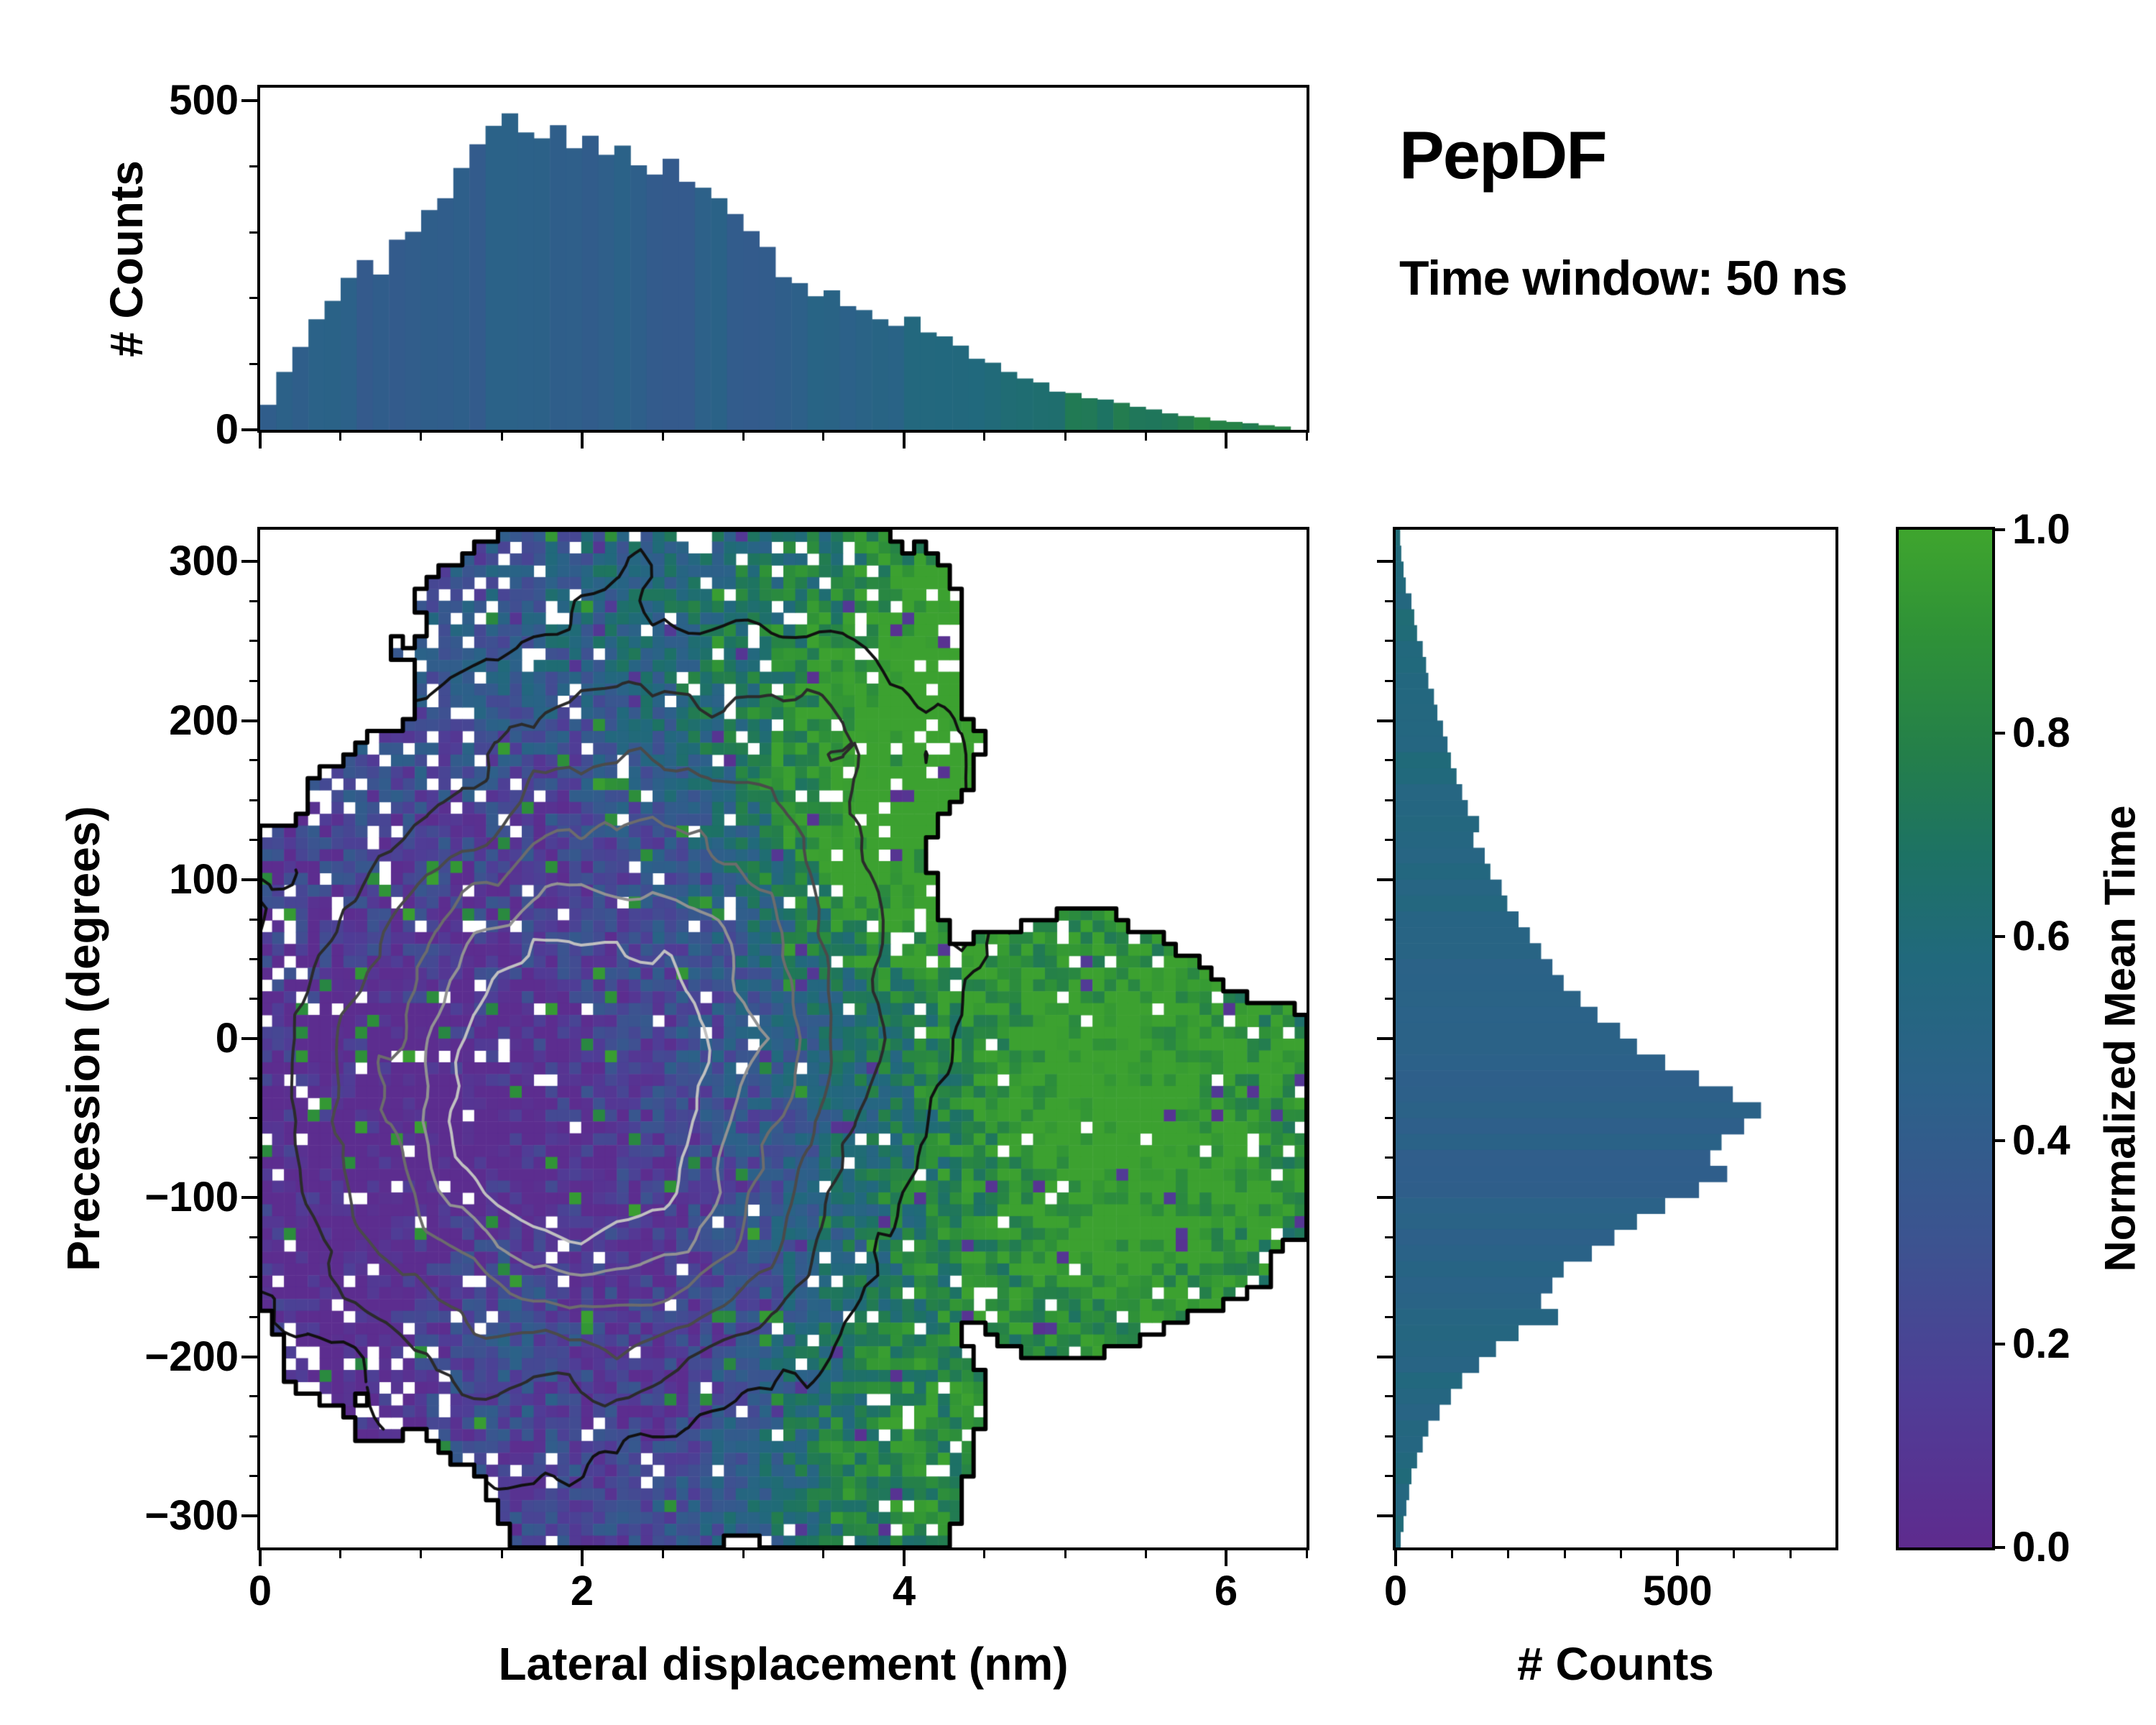 This screenshot has width=2156, height=1725. Describe the element at coordinates (204, 561) in the screenshot. I see `tick-label: 300` at that location.